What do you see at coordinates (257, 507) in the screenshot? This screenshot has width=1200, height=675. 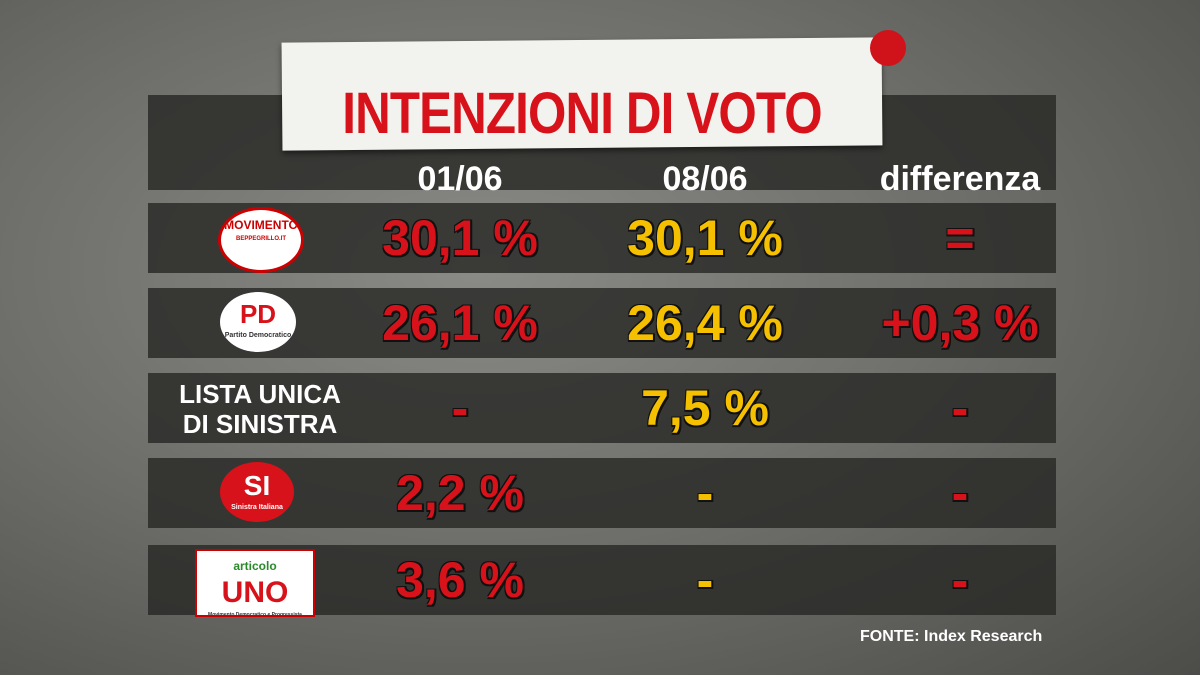 I see `logo-text: Sinistra Italiana` at bounding box center [257, 507].